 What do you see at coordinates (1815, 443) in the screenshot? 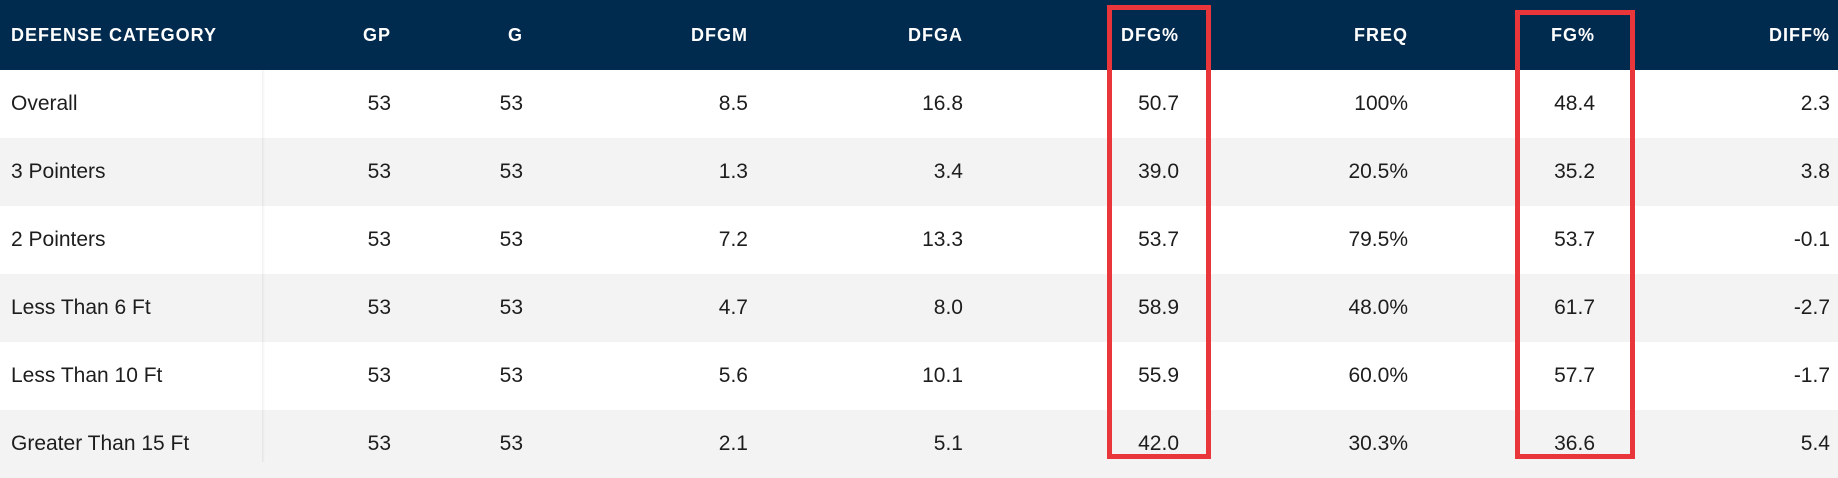
I see `cell-diff-pct: 5.4` at bounding box center [1815, 443].